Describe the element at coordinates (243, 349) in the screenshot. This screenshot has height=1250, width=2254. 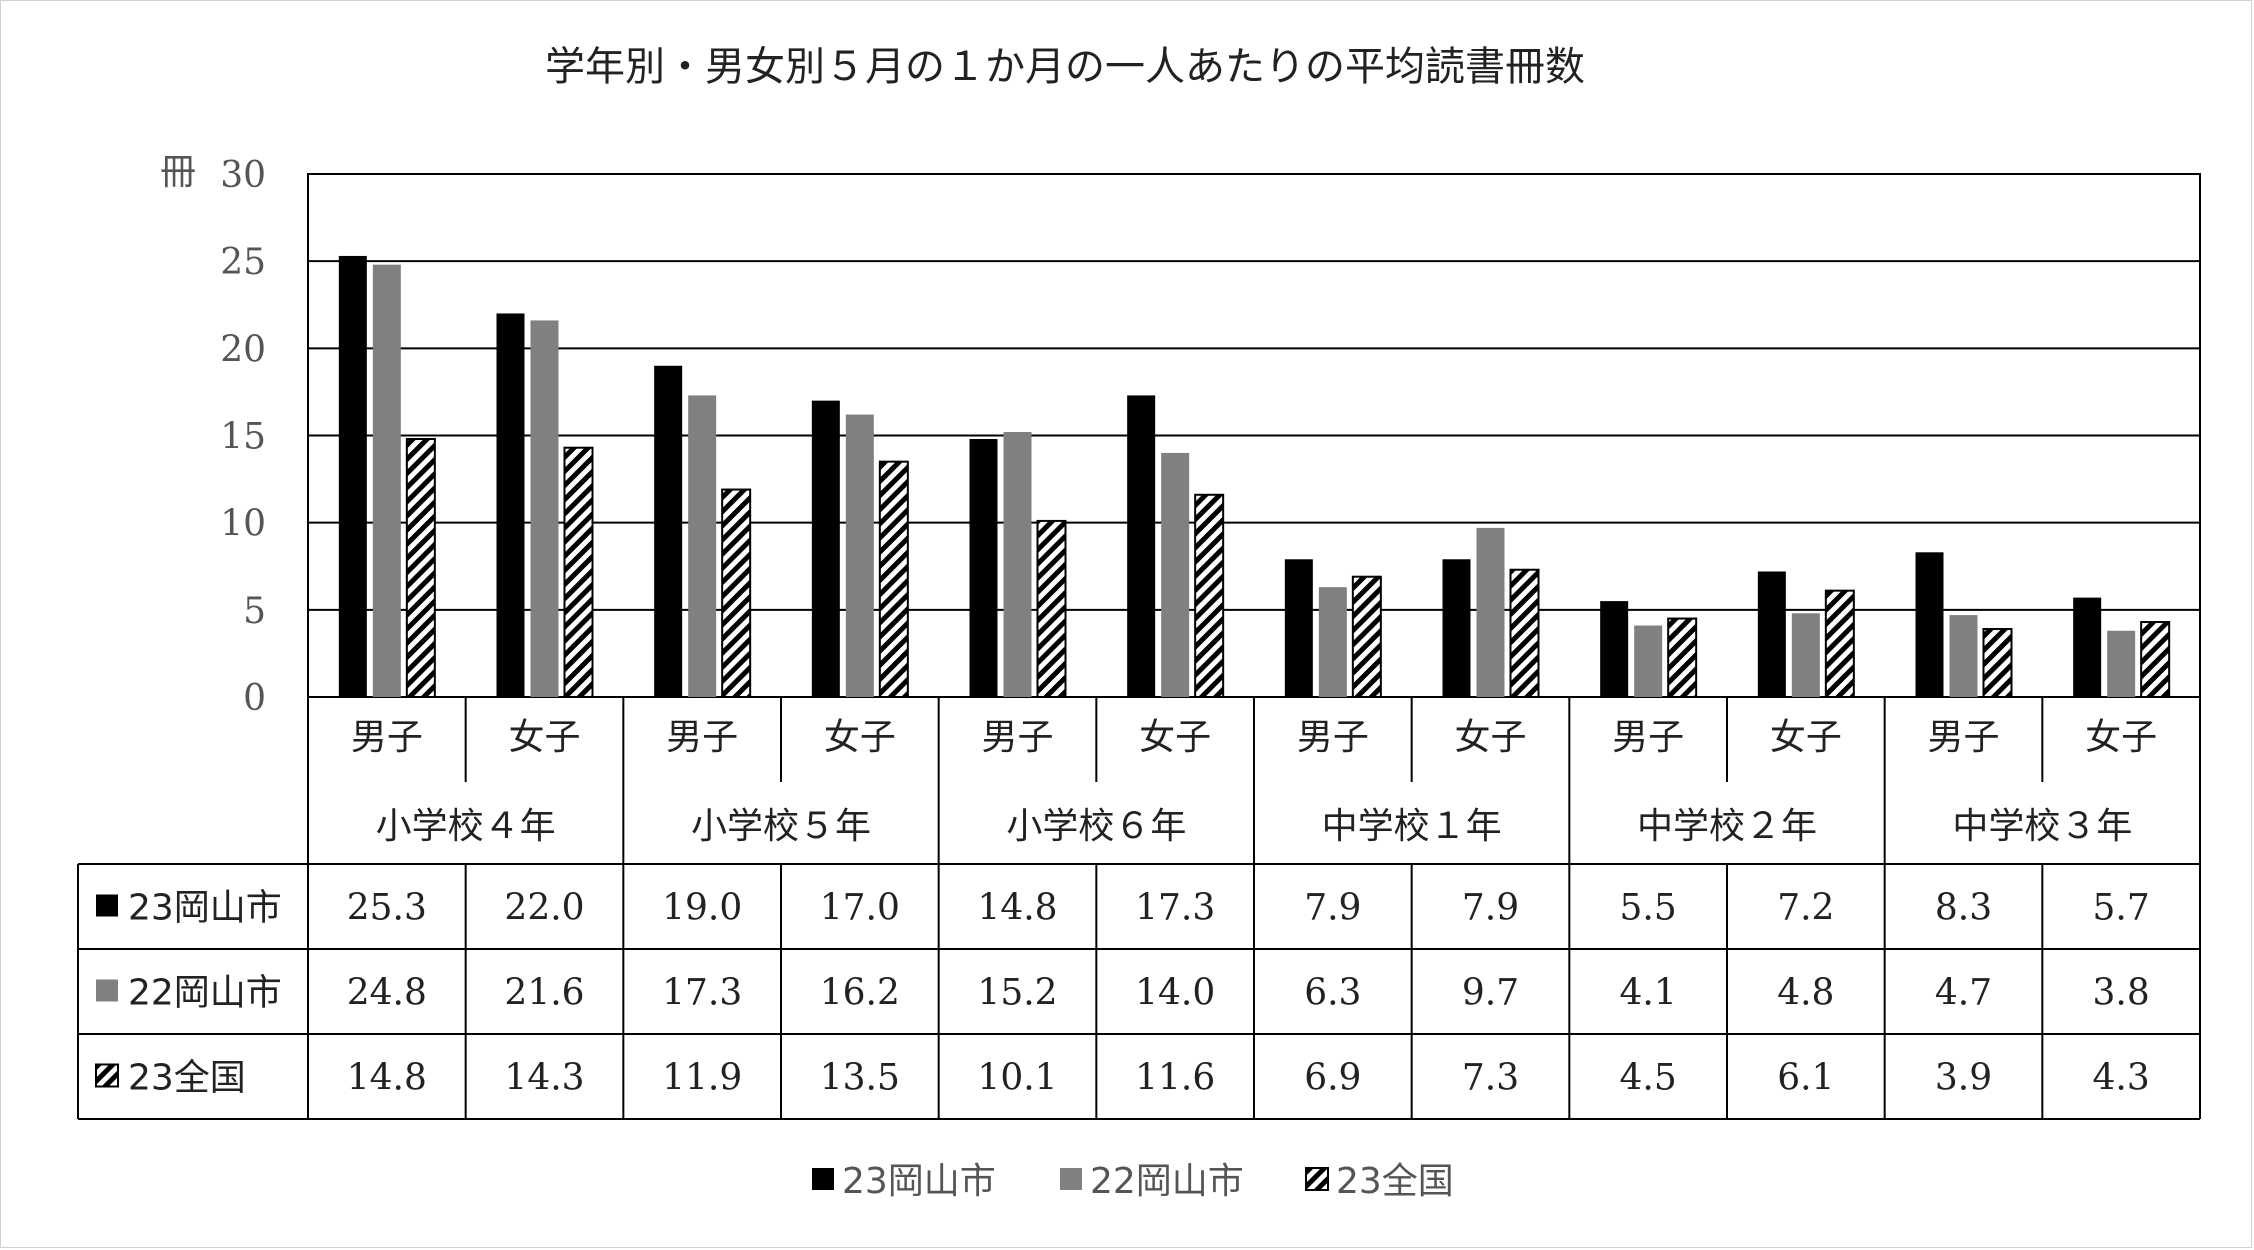
I see `y-tick-label: 20` at that location.